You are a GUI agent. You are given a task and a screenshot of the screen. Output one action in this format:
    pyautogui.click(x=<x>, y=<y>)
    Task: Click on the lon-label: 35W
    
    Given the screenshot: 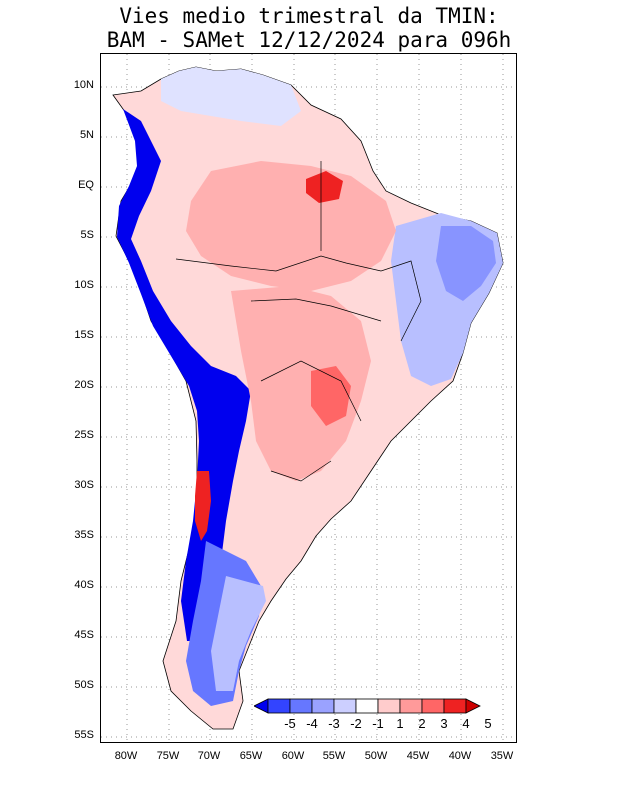 What is the action you would take?
    pyautogui.click(x=502, y=756)
    